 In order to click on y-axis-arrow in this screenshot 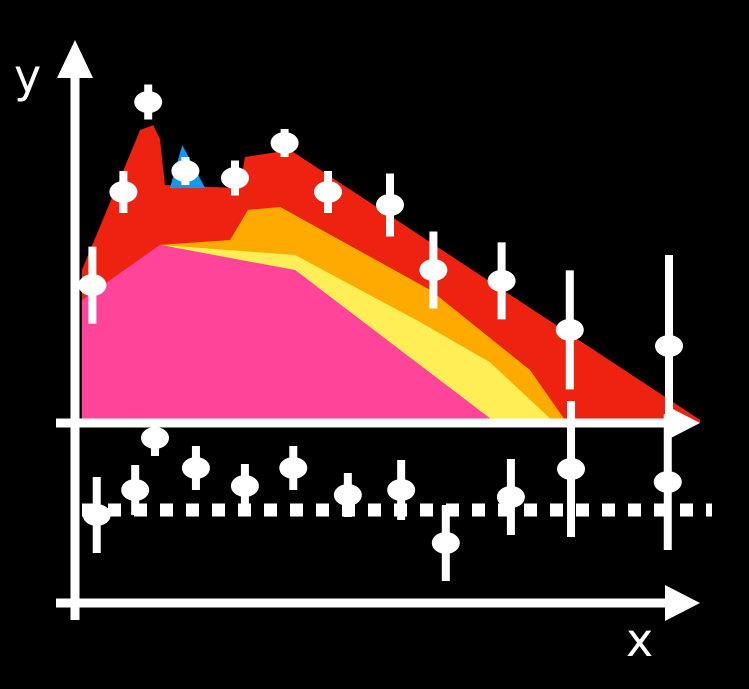, I will do `click(75, 59)`.